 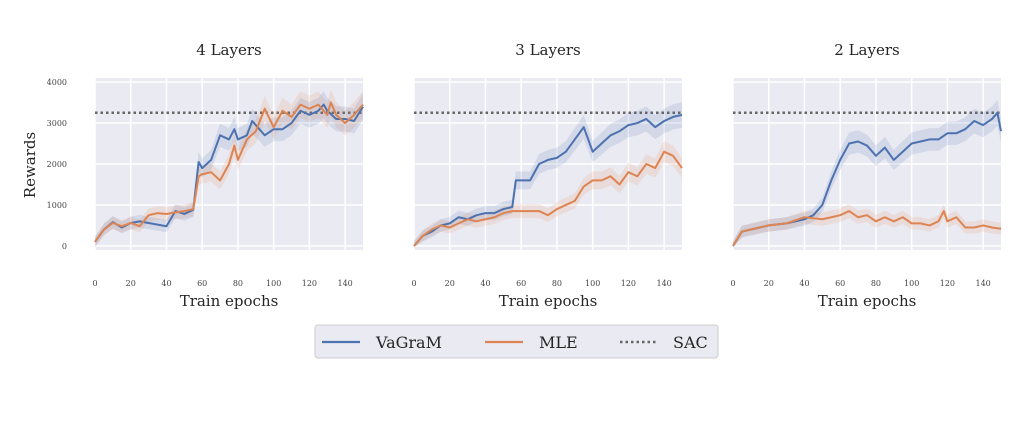 I want to click on legend: VaGraM MLE SAC, so click(x=516, y=341).